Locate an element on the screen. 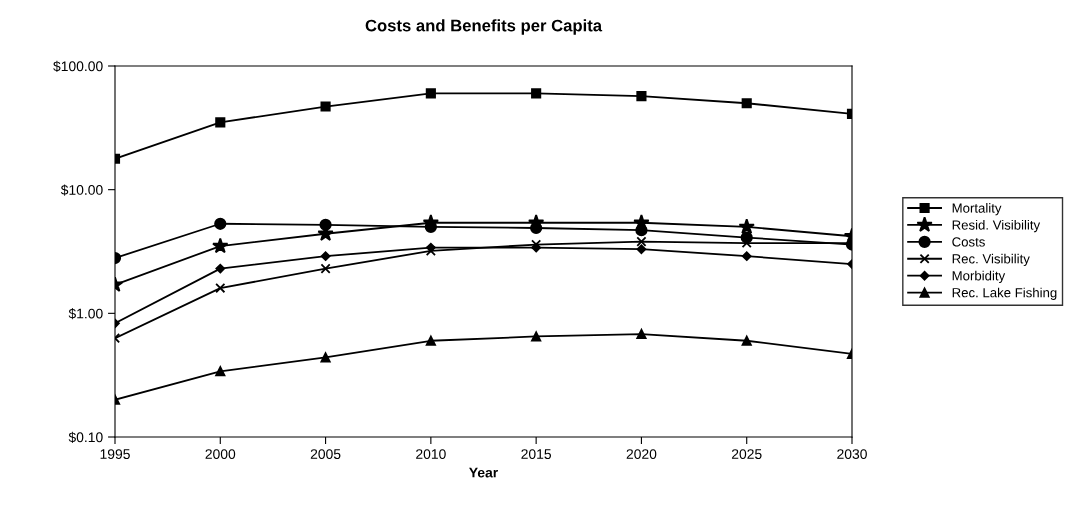 This screenshot has width=1079, height=518. legend-label: Rec. Visibility is located at coordinates (991, 260).